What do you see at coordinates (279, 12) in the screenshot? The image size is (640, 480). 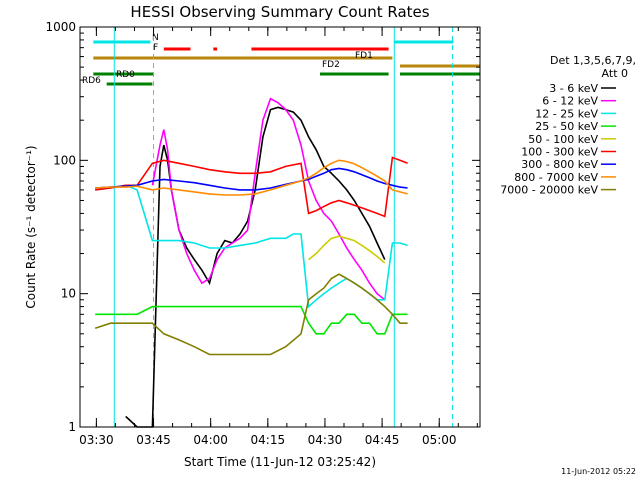 I see `chart-title: HESSI Observing Summary Count Rates` at bounding box center [279, 12].